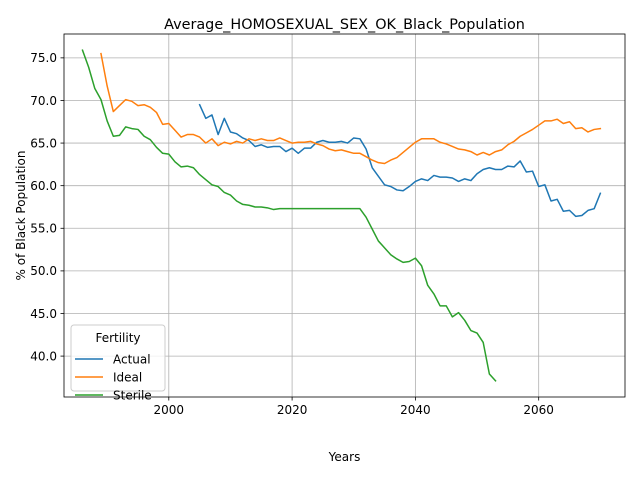 This screenshot has width=640, height=480. I want to click on y-axis-title: % of Black Population, so click(21, 216).